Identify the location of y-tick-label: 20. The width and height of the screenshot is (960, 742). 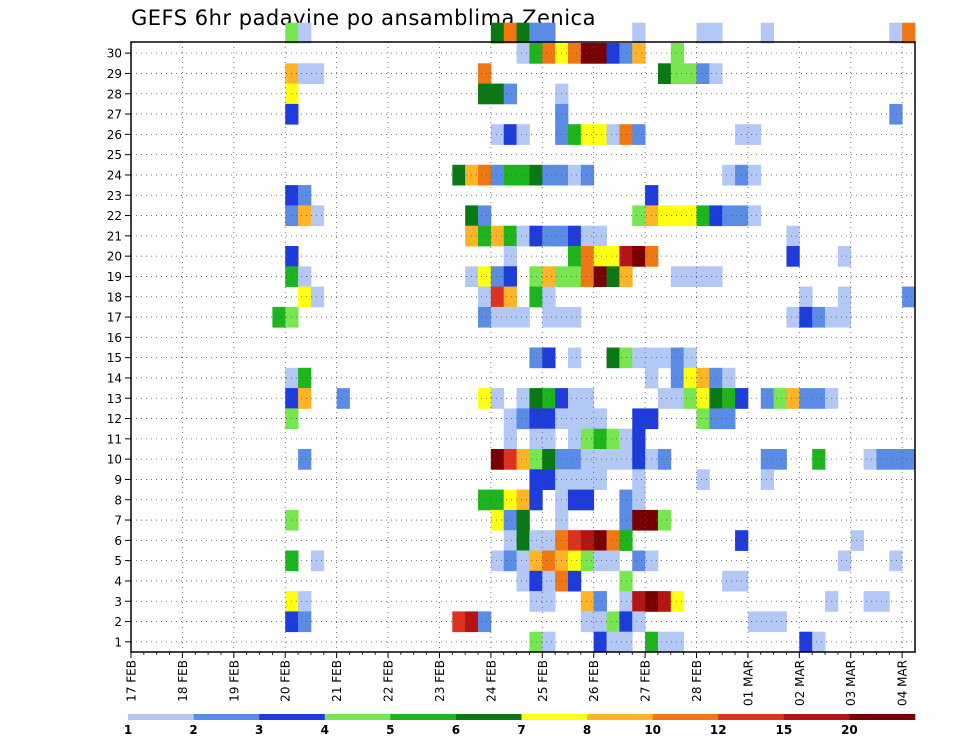
(114, 257).